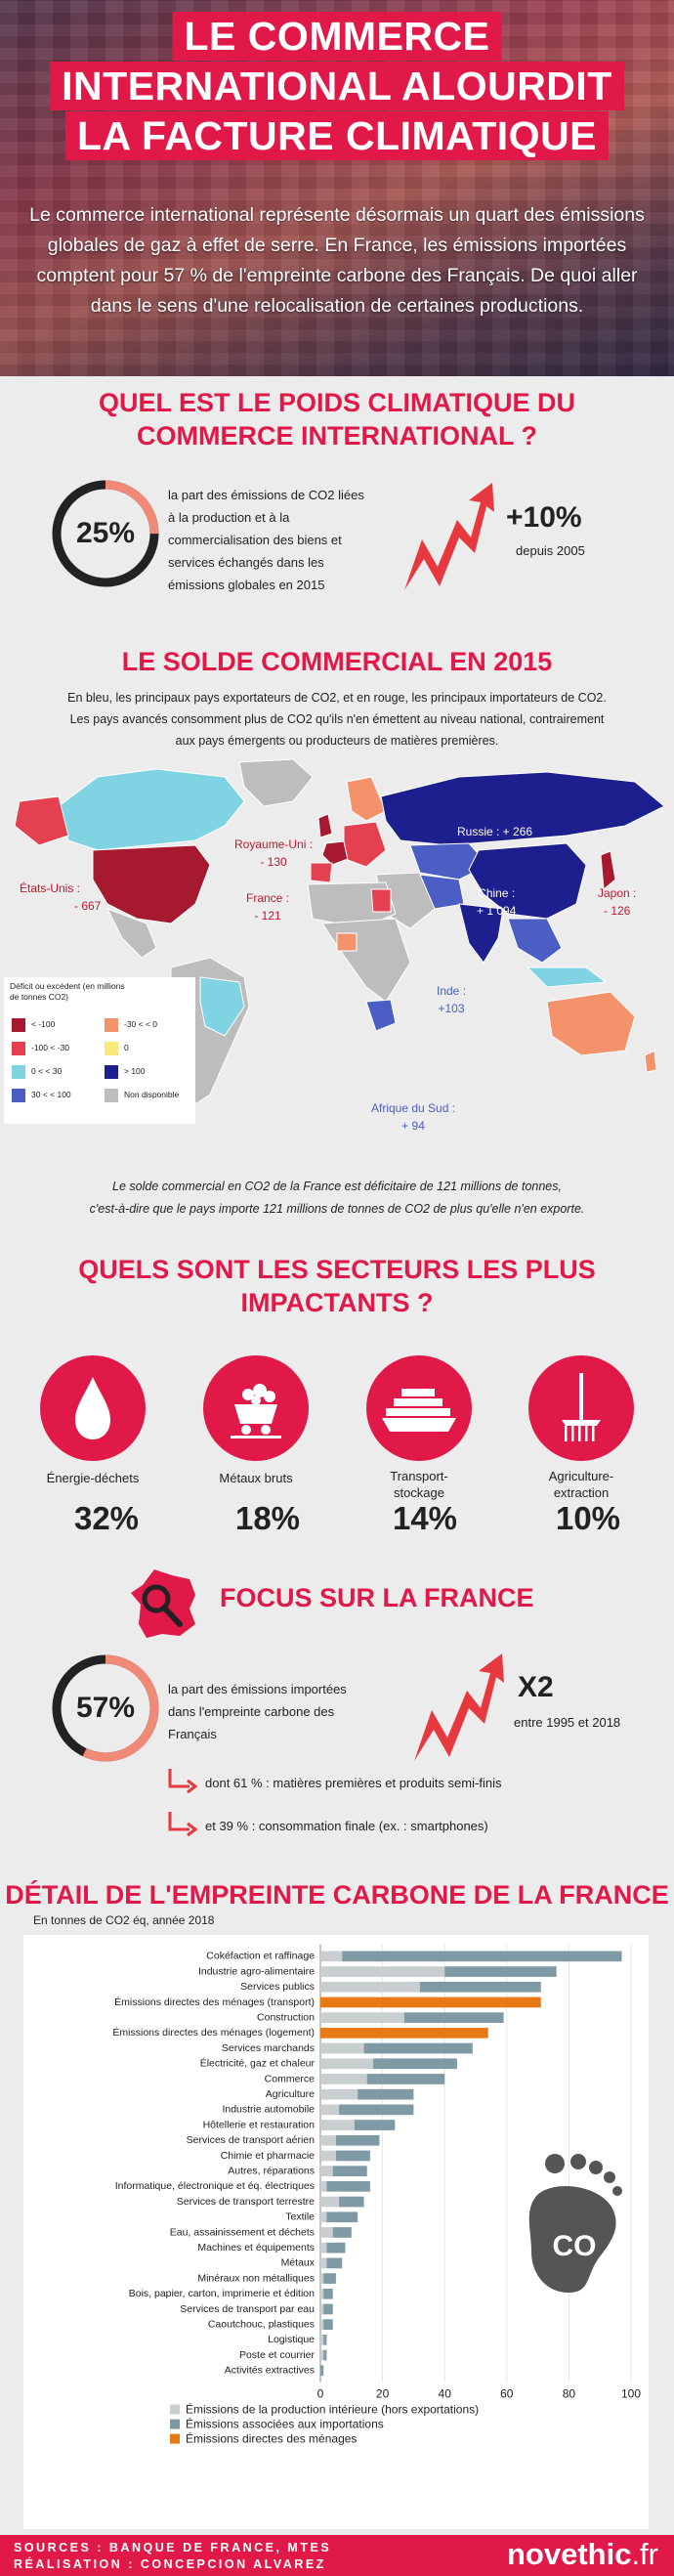 The height and width of the screenshot is (2576, 674). I want to click on label-uk-name: Royaume-Uni :, so click(274, 844).